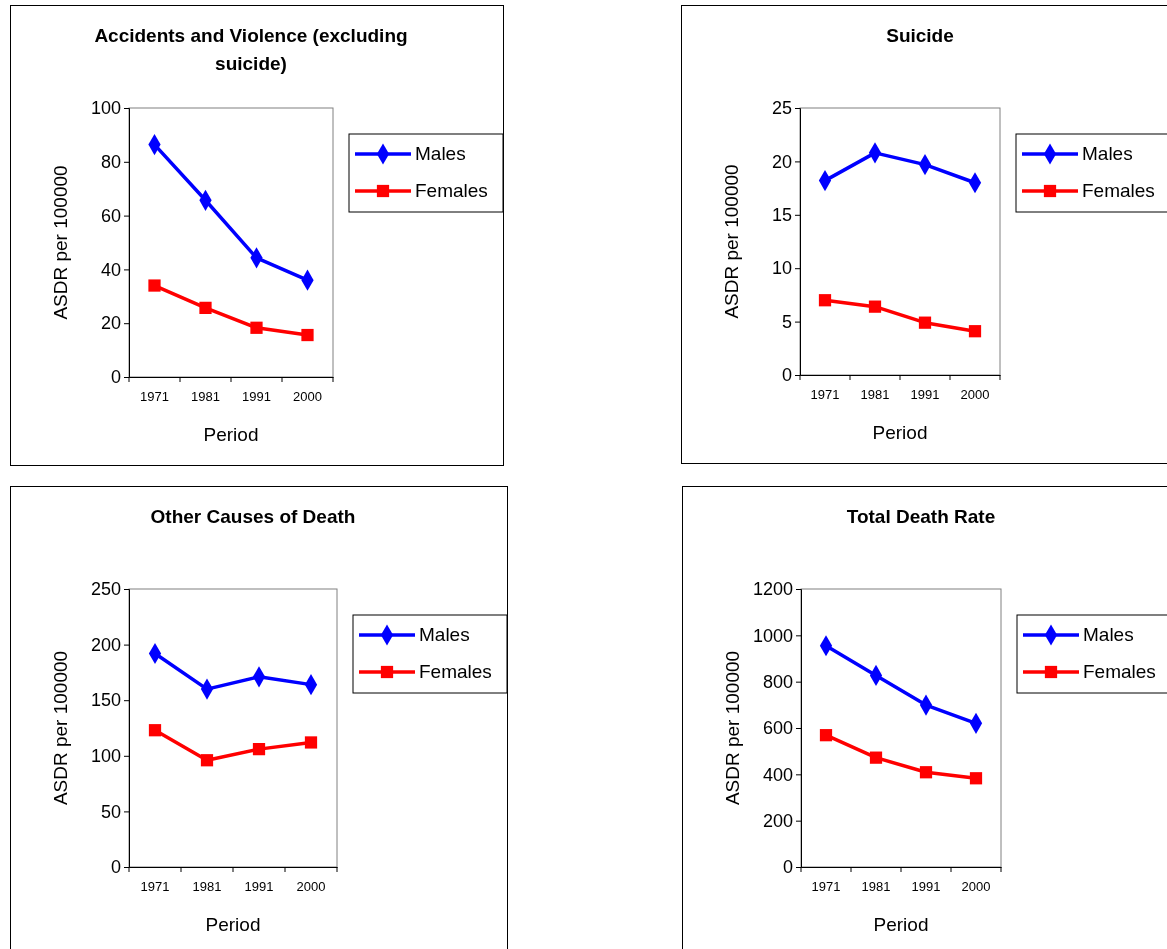  Describe the element at coordinates (772, 589) in the screenshot. I see `y-tick-label: 1200` at that location.